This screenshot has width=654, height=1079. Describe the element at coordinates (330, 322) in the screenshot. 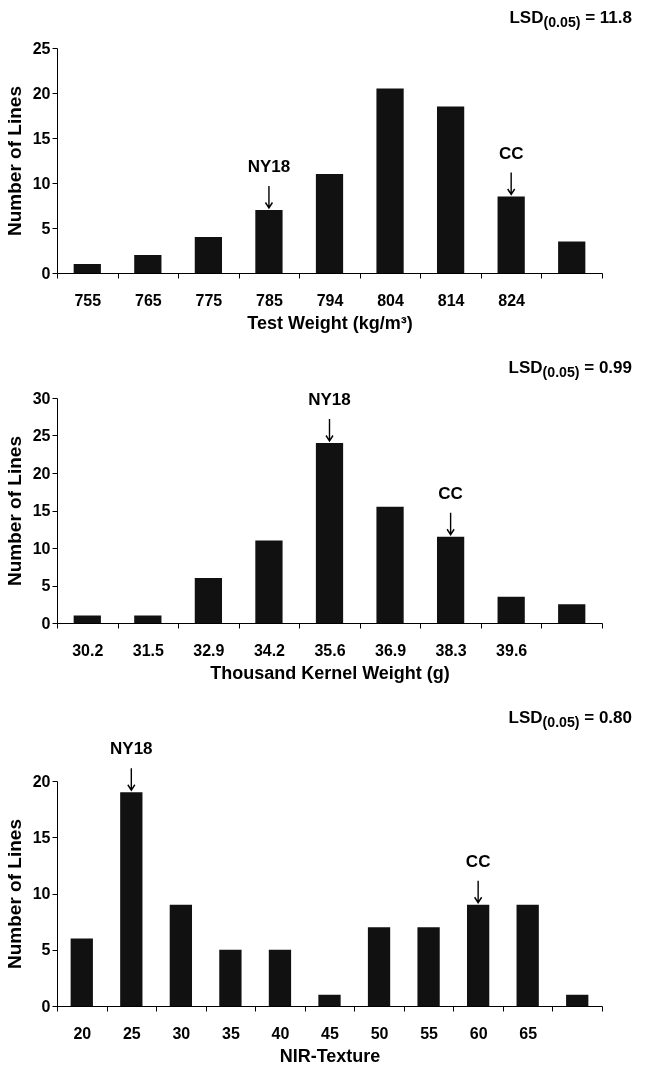

I see `x-axis-title: Test Weight (kg/m³)` at that location.